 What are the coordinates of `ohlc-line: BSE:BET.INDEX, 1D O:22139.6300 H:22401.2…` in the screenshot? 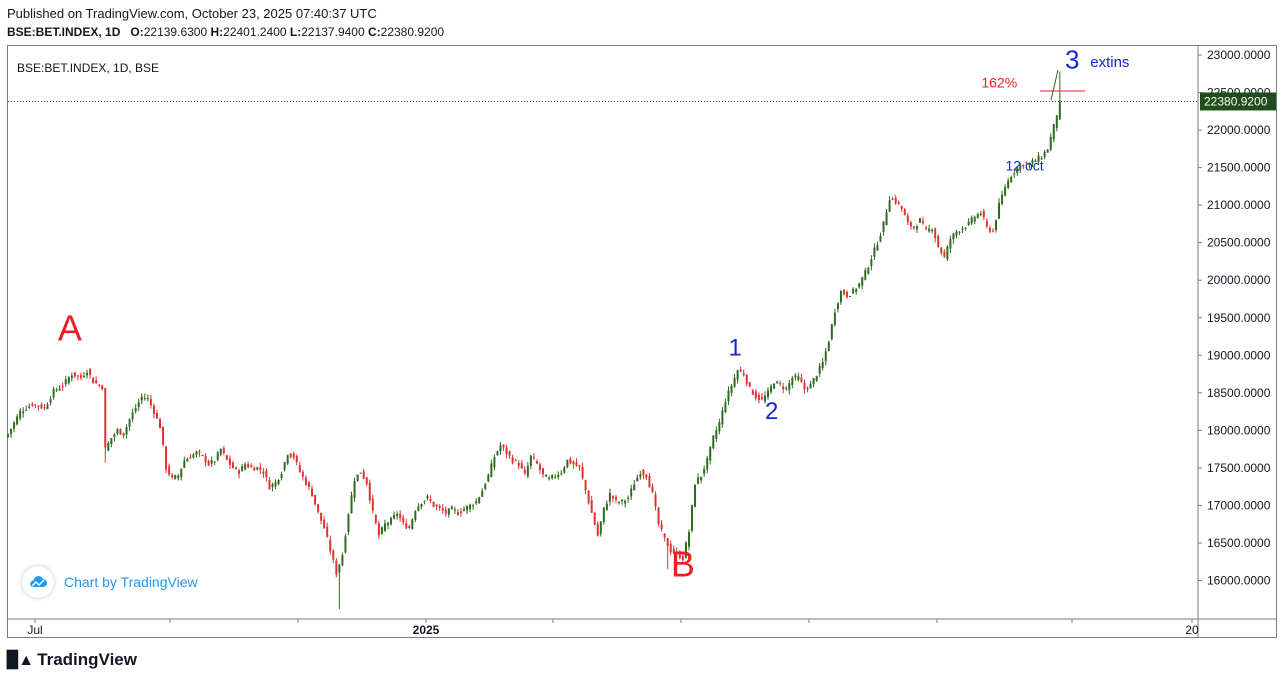 It's located at (225, 32).